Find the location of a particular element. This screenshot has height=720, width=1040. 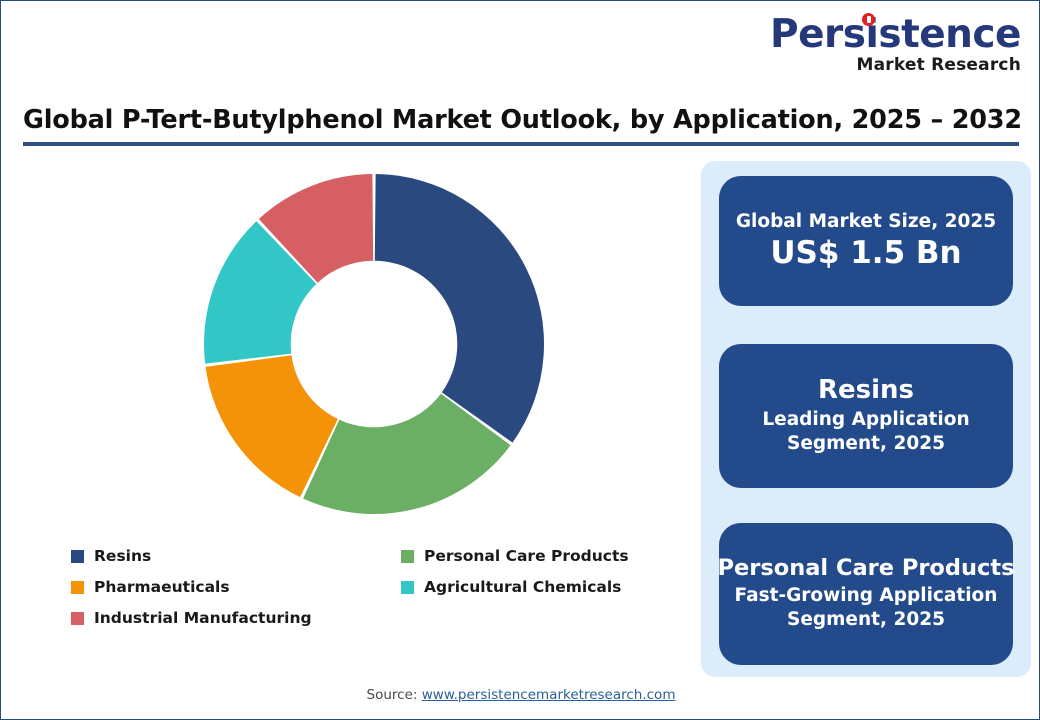

legend-row: Resins Personal Care Products is located at coordinates (376, 556).